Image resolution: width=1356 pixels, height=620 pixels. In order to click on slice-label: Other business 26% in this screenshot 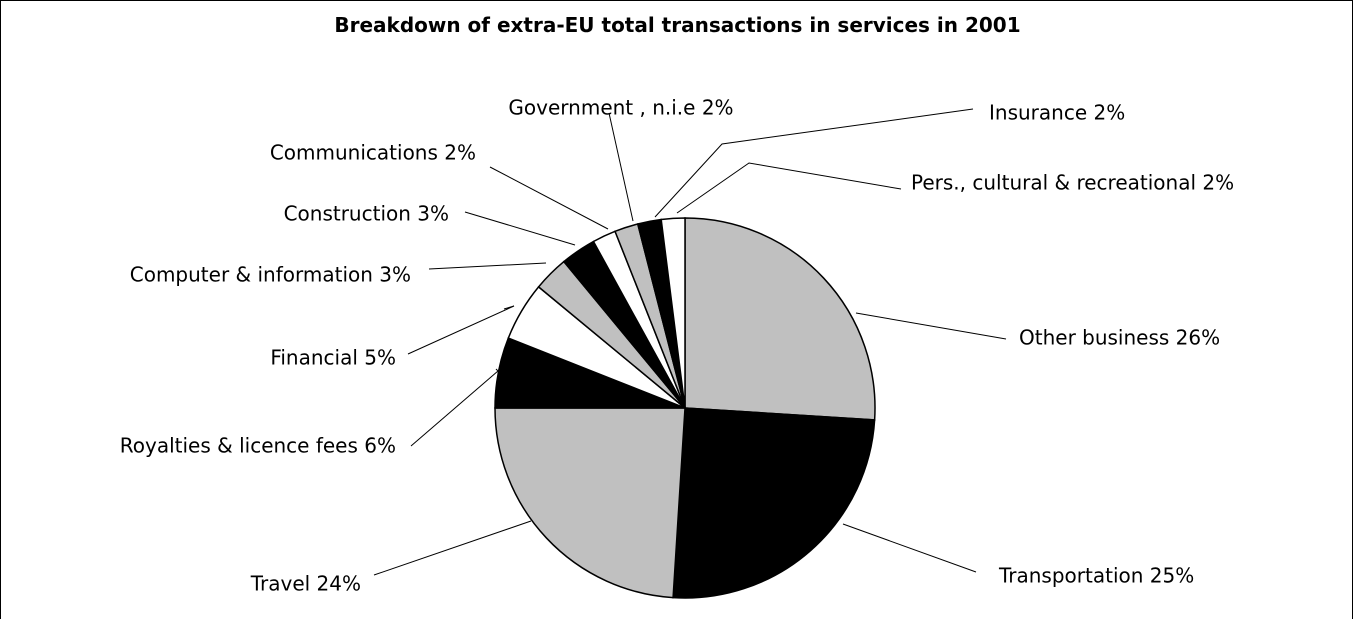, I will do `click(1119, 338)`.